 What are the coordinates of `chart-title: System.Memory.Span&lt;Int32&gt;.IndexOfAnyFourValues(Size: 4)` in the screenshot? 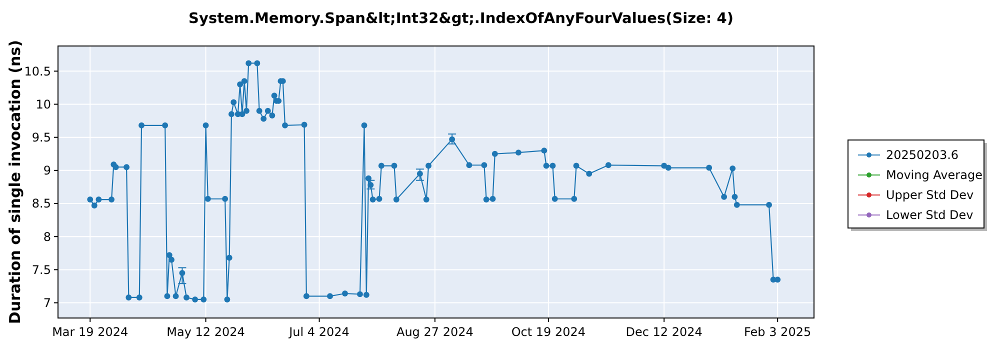 It's located at (461, 19).